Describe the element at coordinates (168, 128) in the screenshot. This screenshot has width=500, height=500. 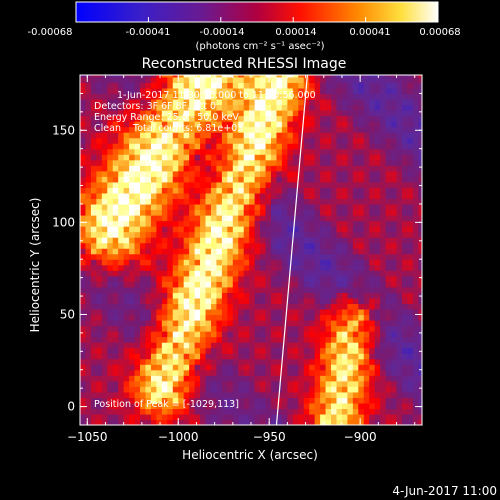
I see `annotation-clean: Clean Total counts: 6.81e+03` at that location.